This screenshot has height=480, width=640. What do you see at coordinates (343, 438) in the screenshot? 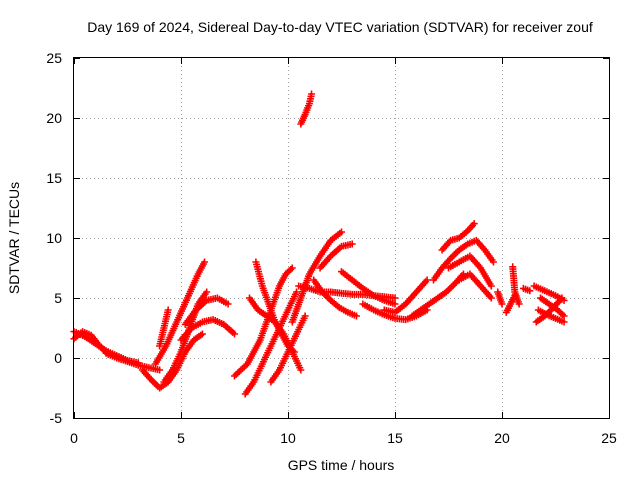
I see `x-tick-labels: 0 5 10 15 20 25` at bounding box center [343, 438].